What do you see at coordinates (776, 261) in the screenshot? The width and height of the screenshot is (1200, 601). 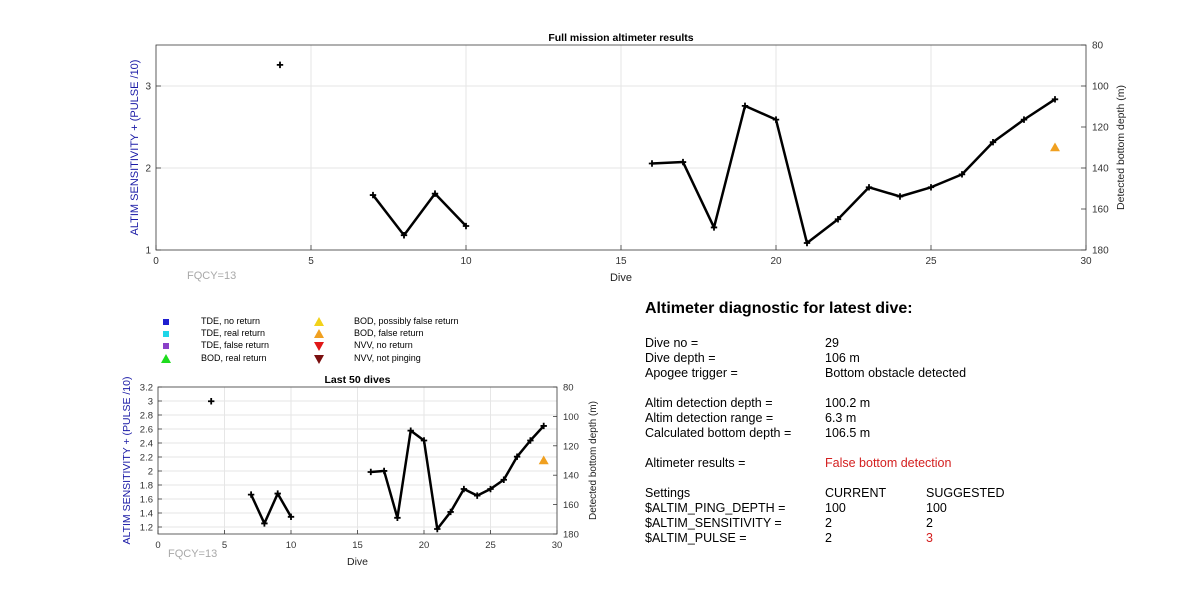 I see `x-tick-label: 20` at bounding box center [776, 261].